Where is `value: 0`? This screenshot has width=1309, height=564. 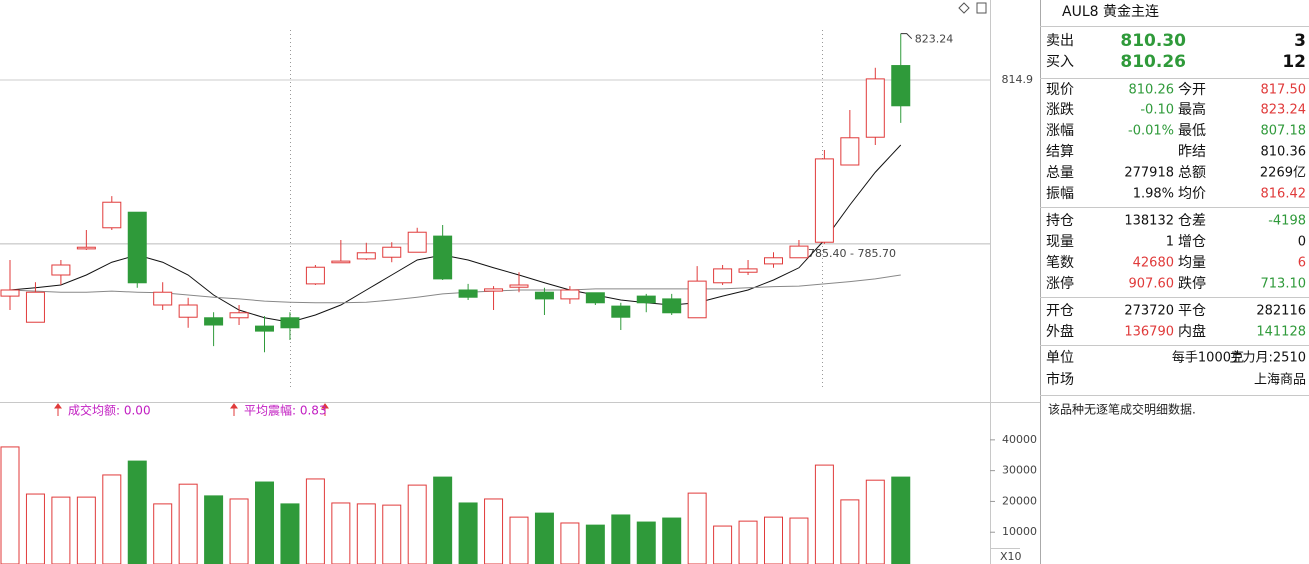 value: 0 is located at coordinates (1302, 242).